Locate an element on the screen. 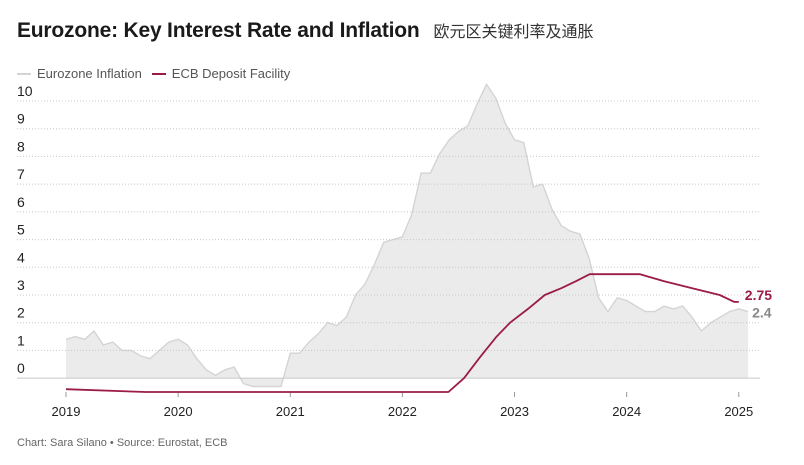 This screenshot has height=465, width=804. y-tick-5: 5 is located at coordinates (21, 230).